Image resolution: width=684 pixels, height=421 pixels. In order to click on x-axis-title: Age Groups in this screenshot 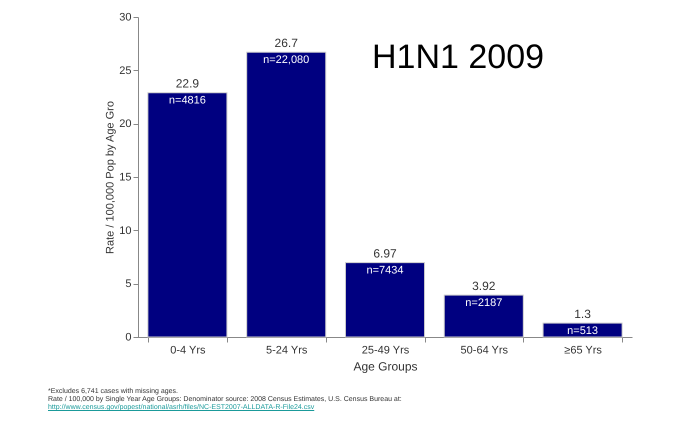, I will do `click(385, 367)`.